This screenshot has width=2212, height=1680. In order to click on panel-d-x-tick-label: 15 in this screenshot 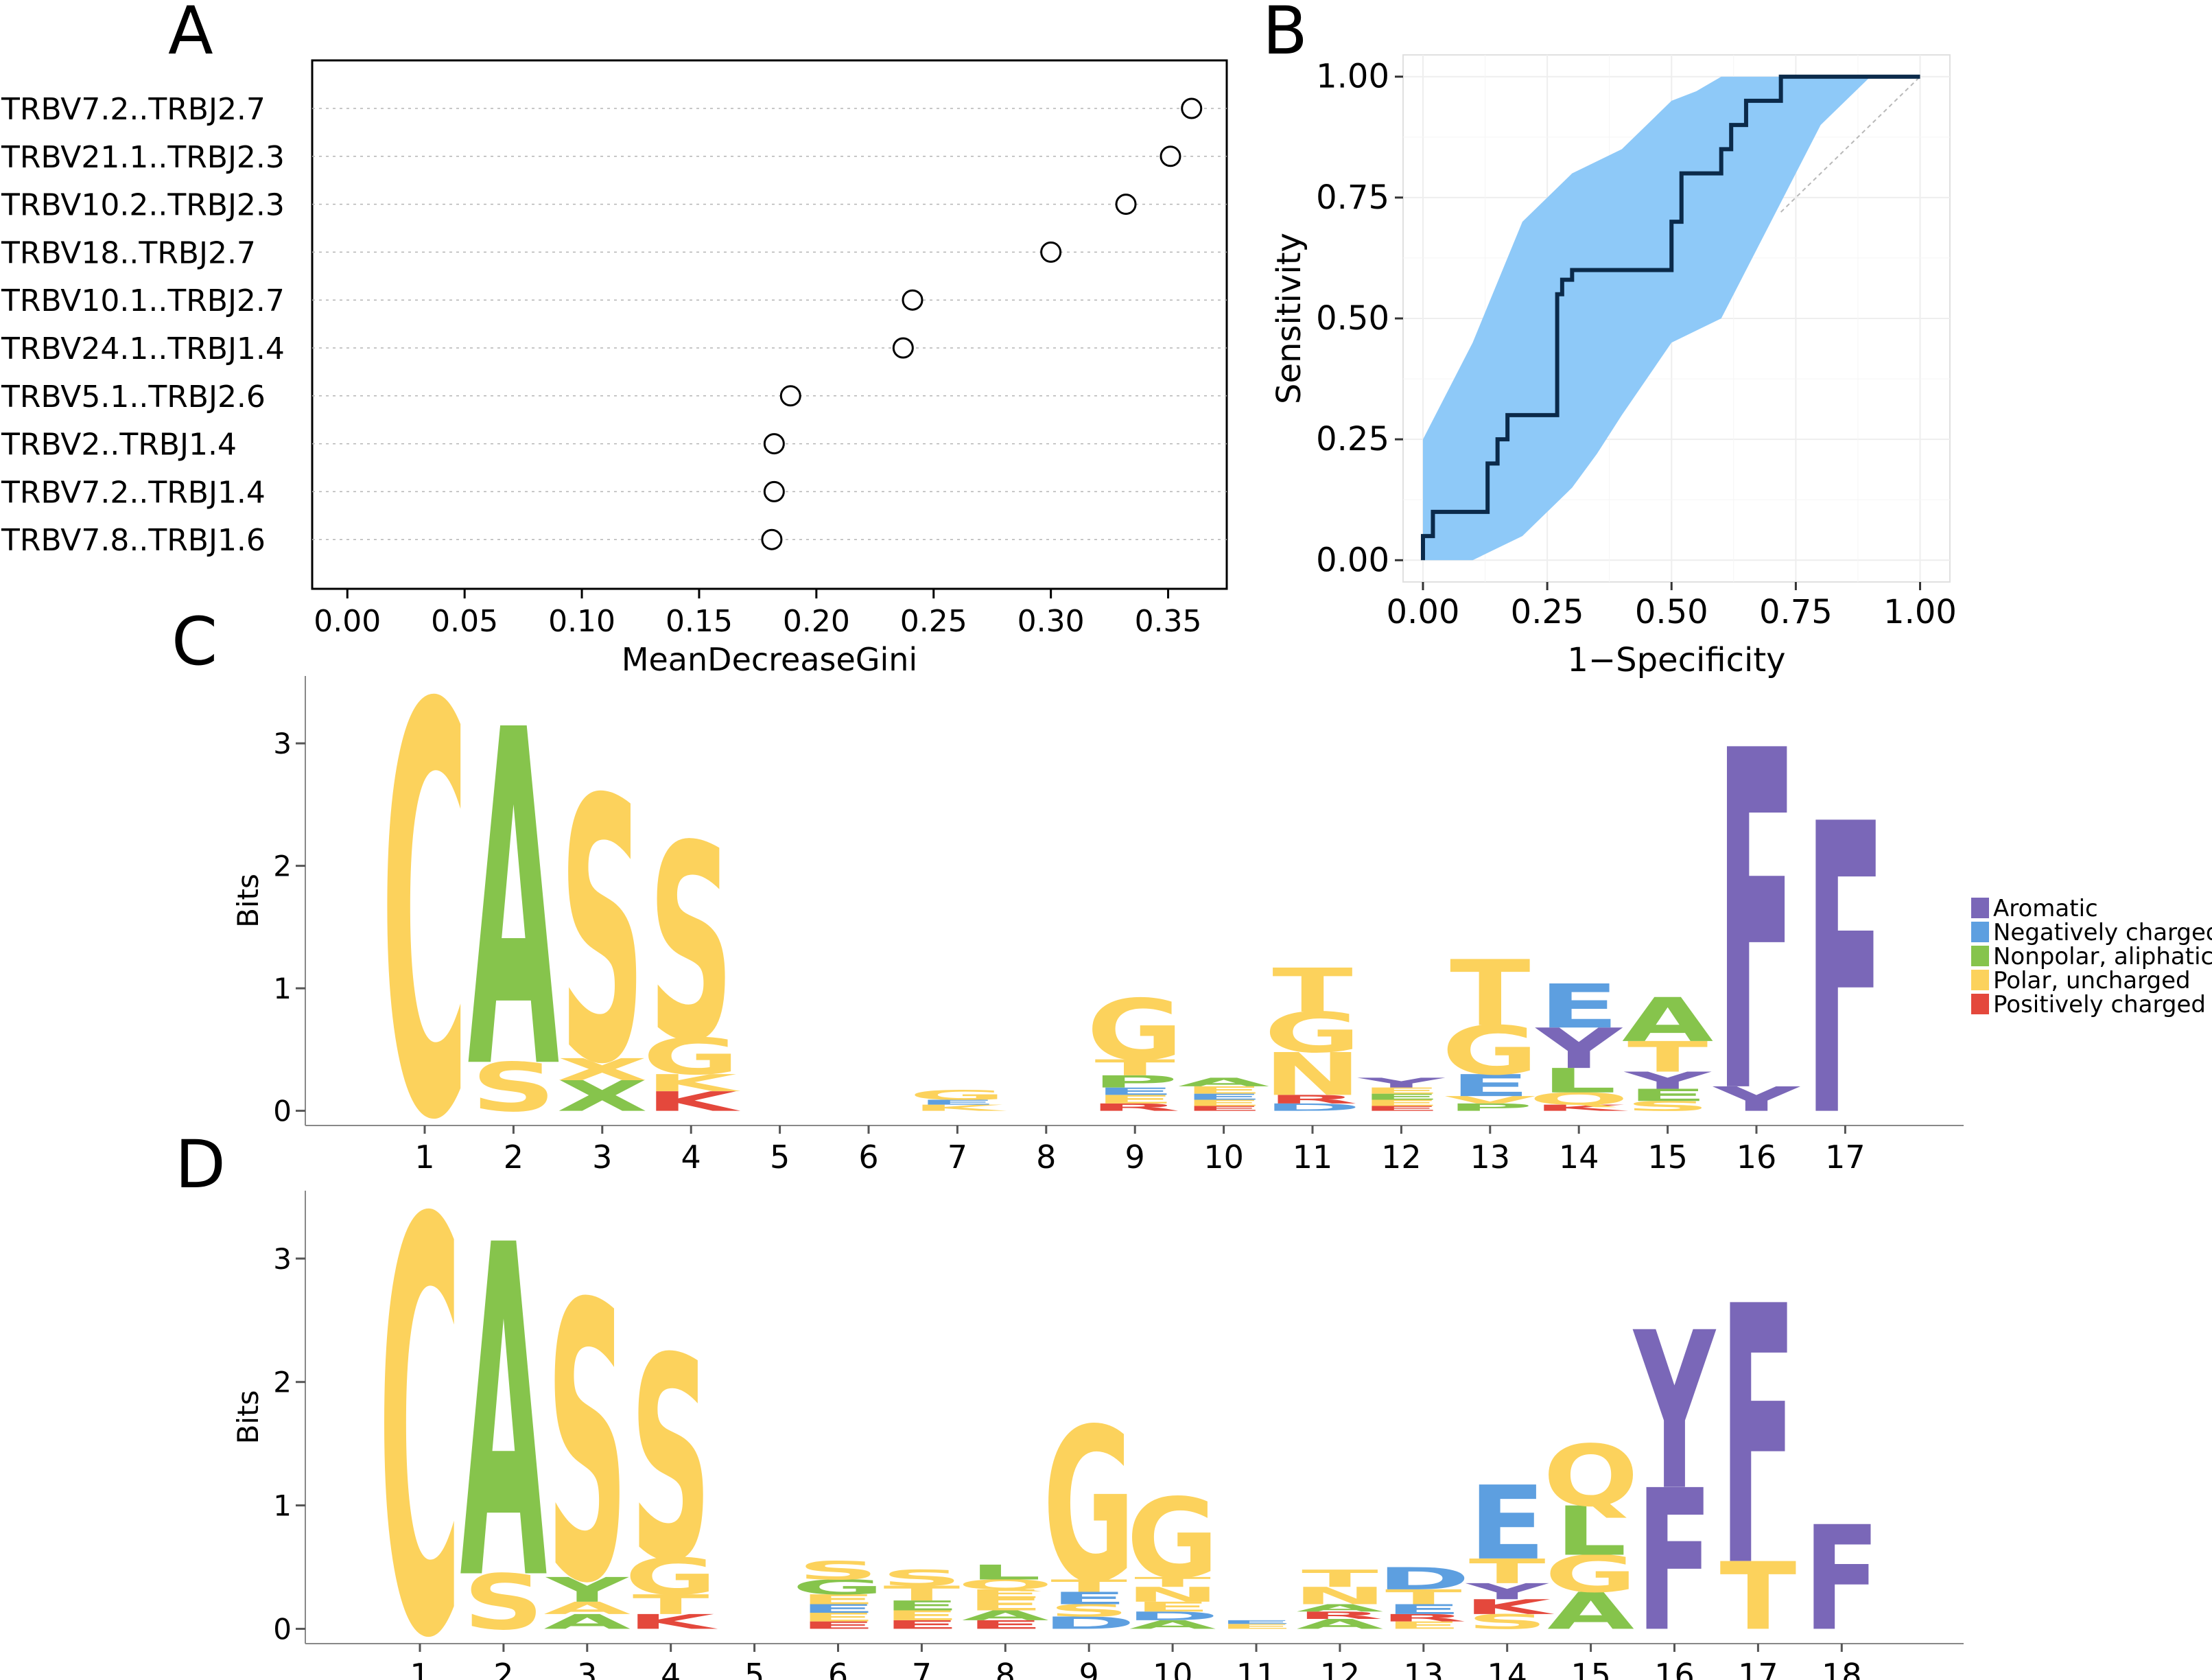, I will do `click(1590, 1668)`.